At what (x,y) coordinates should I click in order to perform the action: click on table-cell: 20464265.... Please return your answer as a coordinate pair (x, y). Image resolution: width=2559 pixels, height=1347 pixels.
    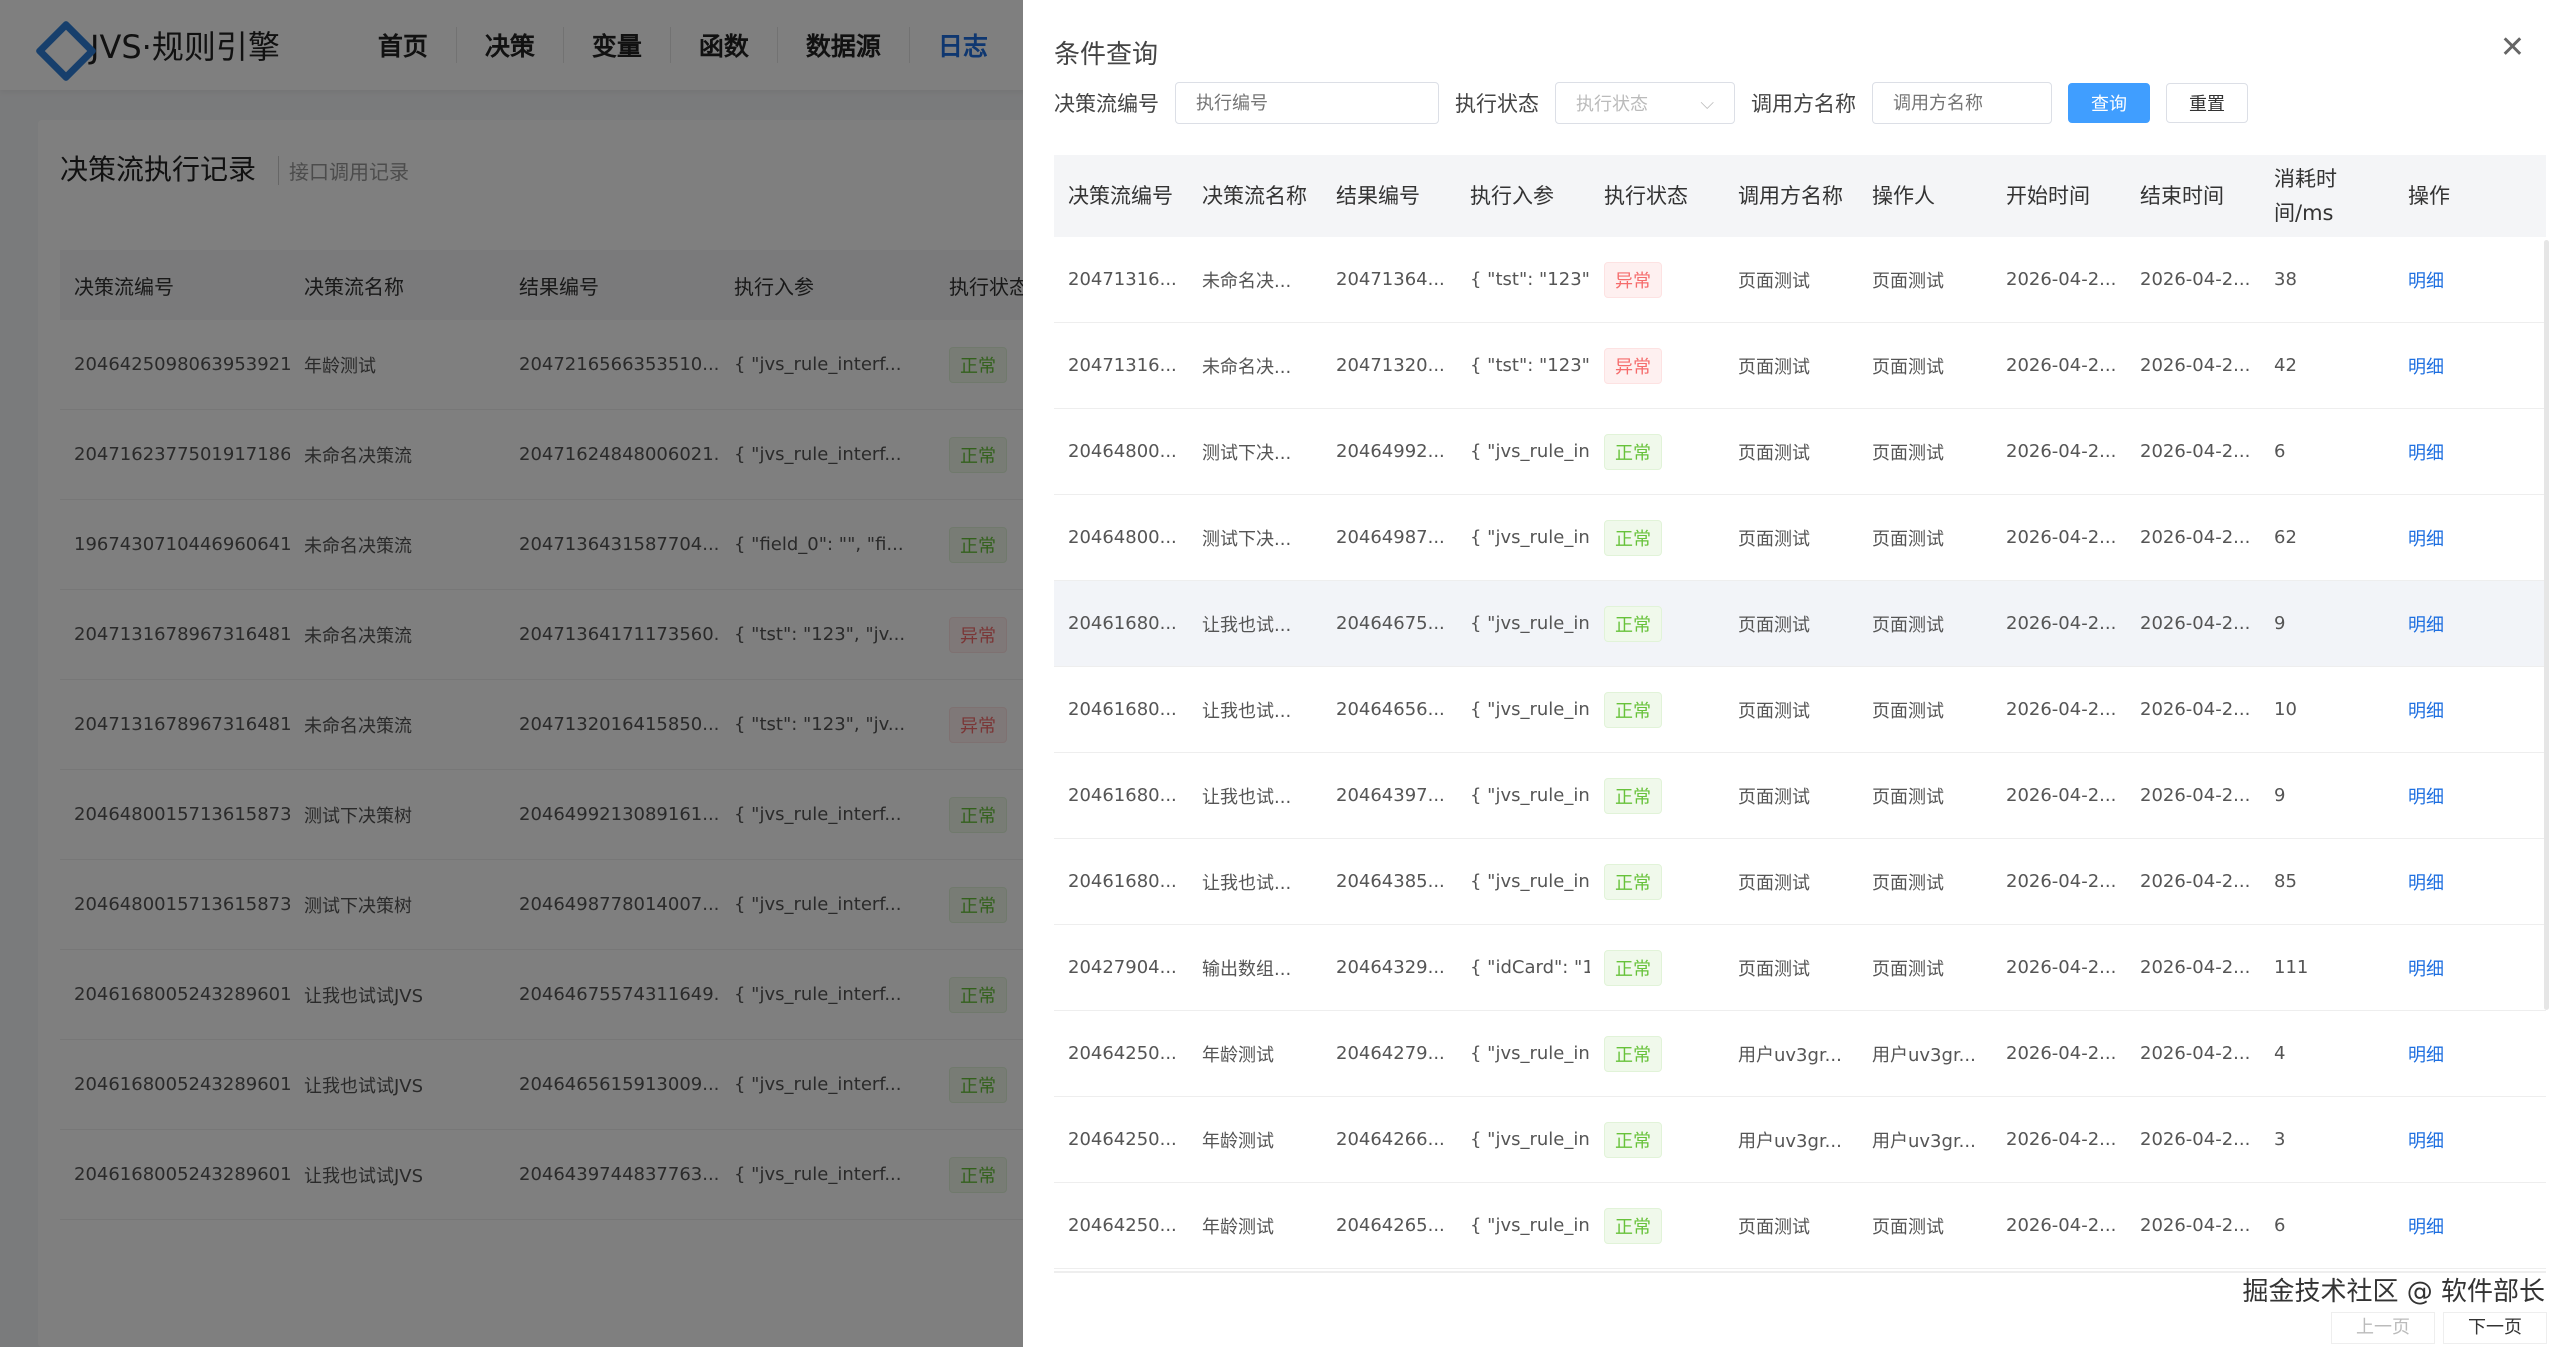
    Looking at the image, I should click on (1390, 1225).